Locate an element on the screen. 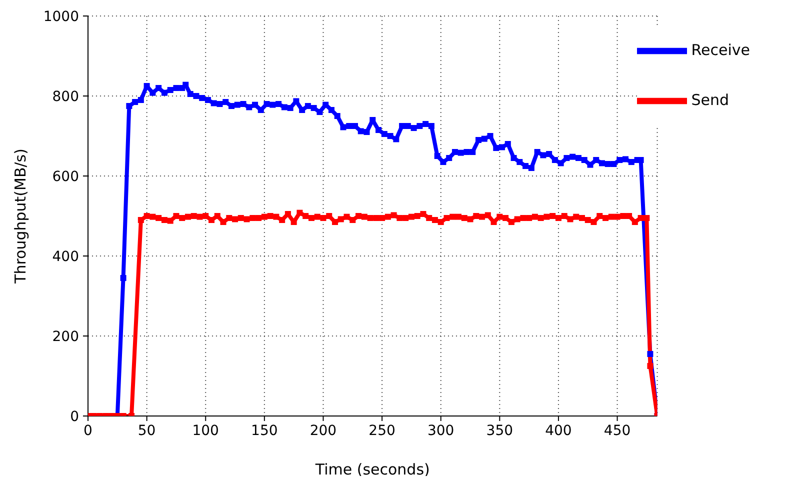 The image size is (792, 484). x-tick-label: 350 is located at coordinates (500, 430).